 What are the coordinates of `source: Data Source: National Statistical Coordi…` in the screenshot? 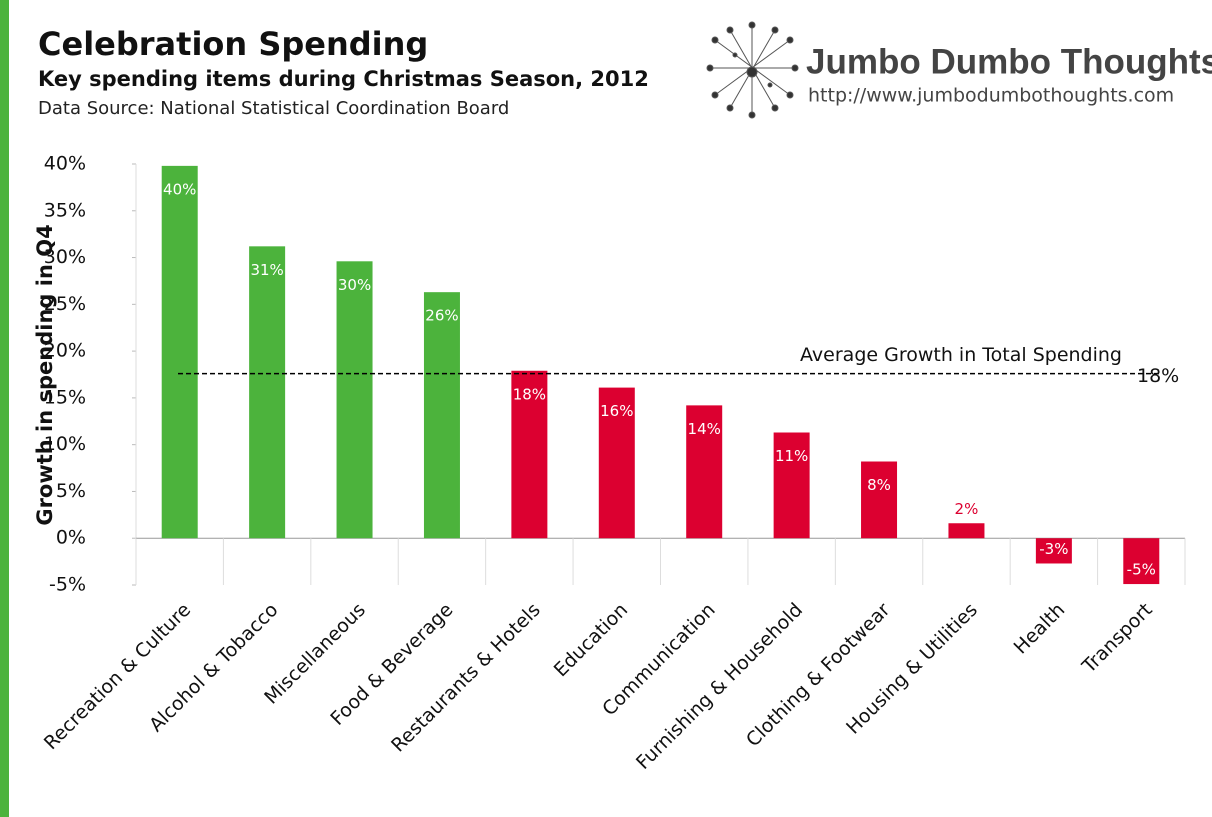 It's located at (273, 108).